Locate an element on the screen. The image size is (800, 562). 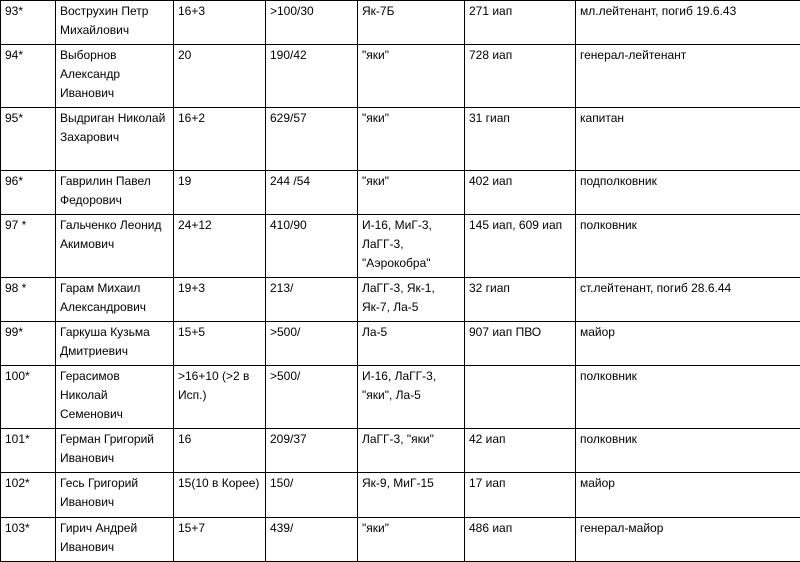
pilot-name-cell: Вострухин Петр Михайлович is located at coordinates (115, 23).